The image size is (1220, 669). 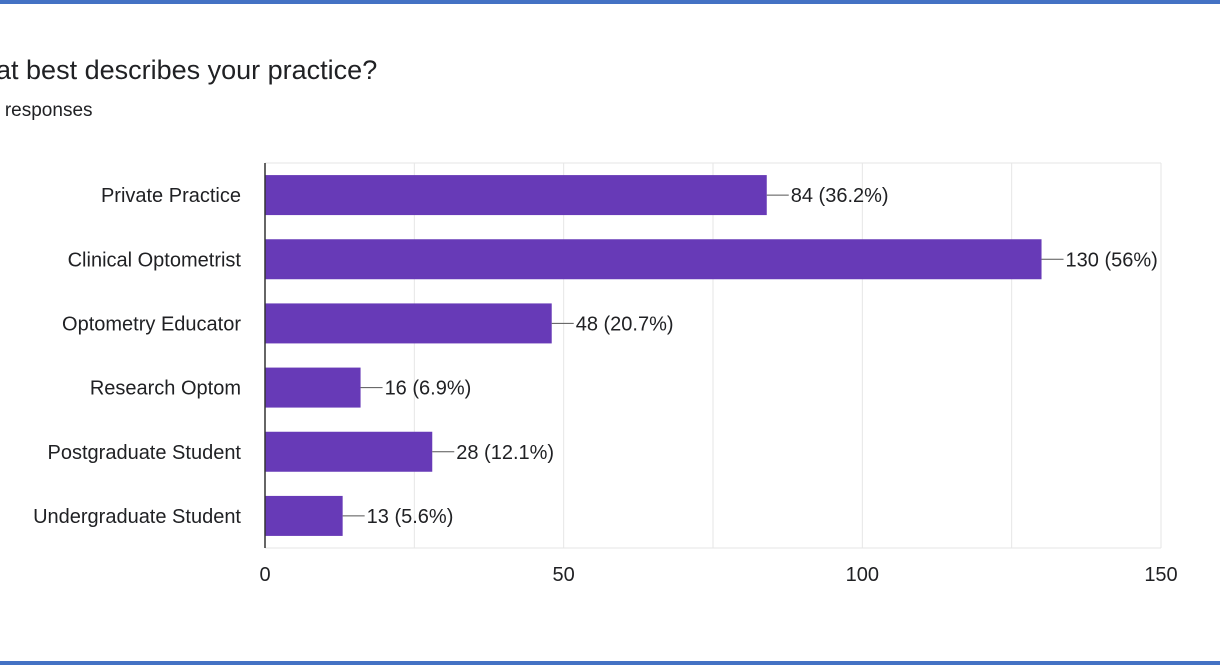 I want to click on data-label: 48 (20.7%), so click(x=625, y=324).